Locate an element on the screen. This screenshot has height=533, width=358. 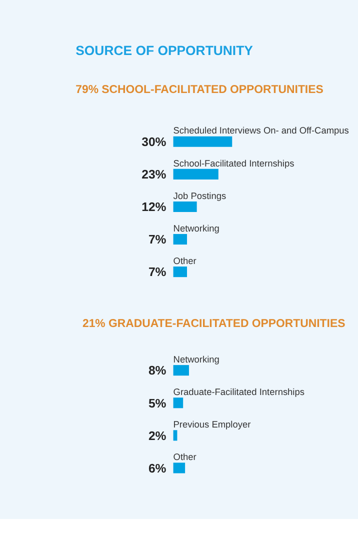
data-label: 2% is located at coordinates (157, 435).